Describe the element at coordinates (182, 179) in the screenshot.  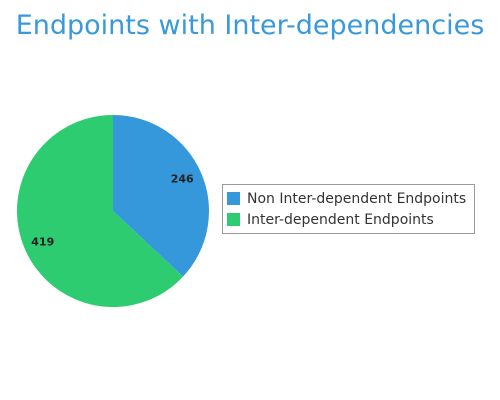
I see `data-label-0: 246` at that location.